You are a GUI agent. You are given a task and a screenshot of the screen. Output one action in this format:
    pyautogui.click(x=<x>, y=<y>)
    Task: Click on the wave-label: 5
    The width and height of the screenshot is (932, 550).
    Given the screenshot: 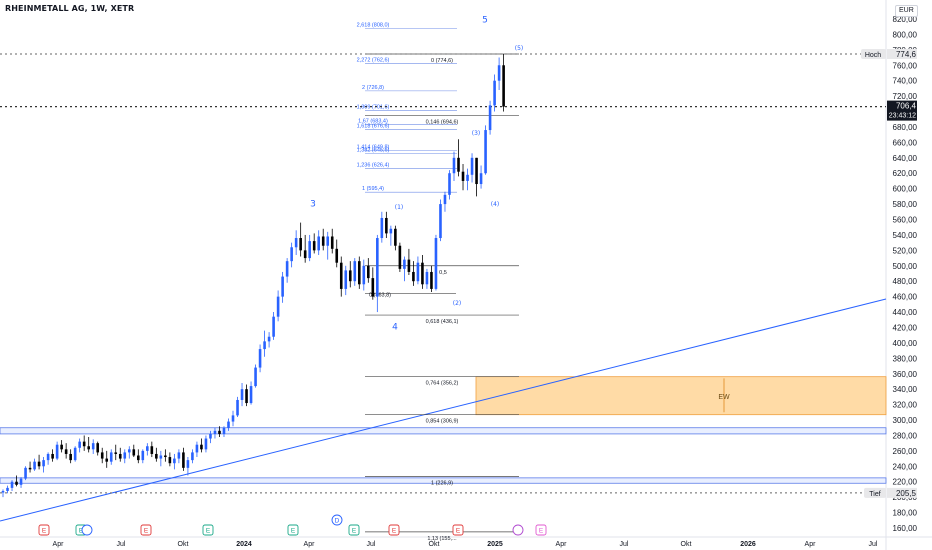 What is the action you would take?
    pyautogui.click(x=485, y=21)
    